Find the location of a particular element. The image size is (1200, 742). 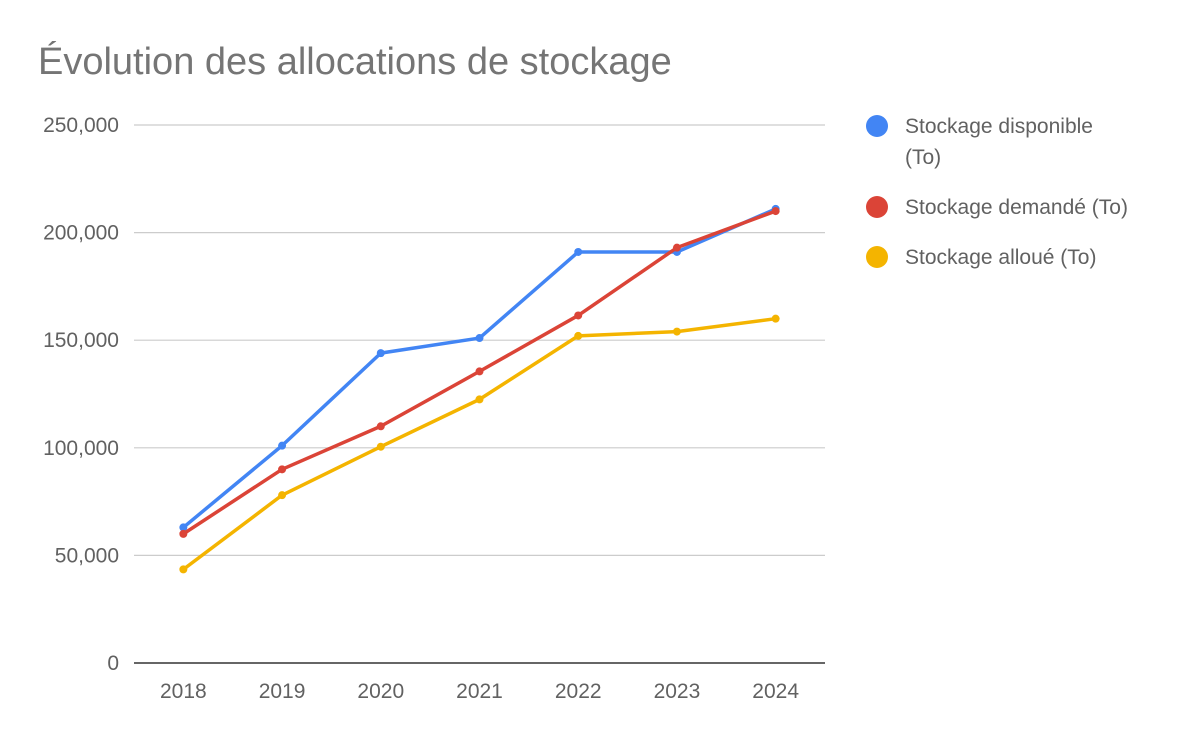

chart-title: Évolution des allocations de stockage is located at coordinates (355, 61).